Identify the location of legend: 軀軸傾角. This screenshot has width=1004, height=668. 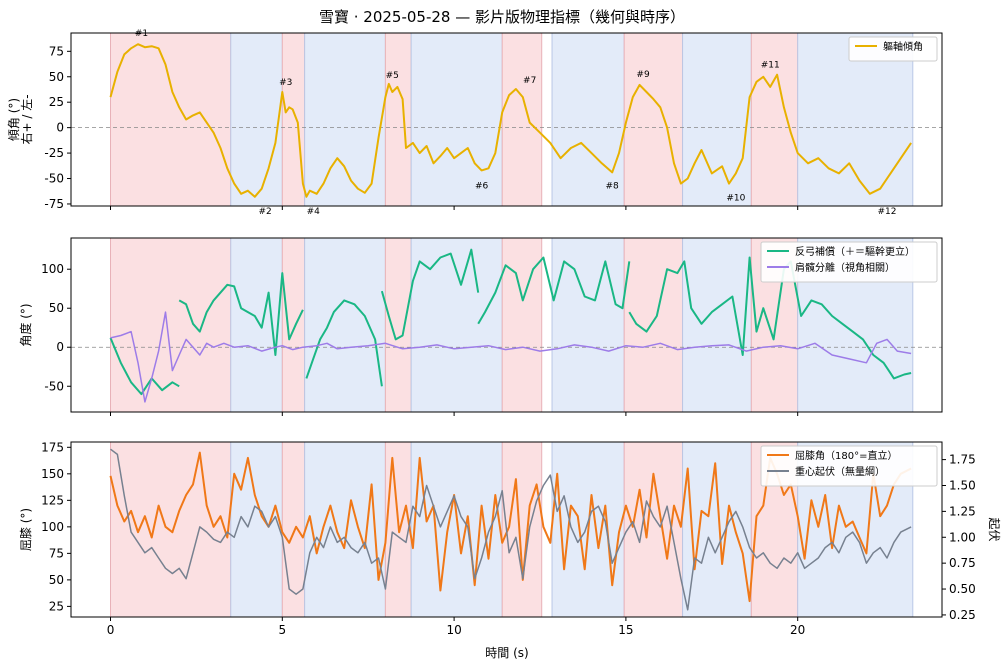
(893, 49).